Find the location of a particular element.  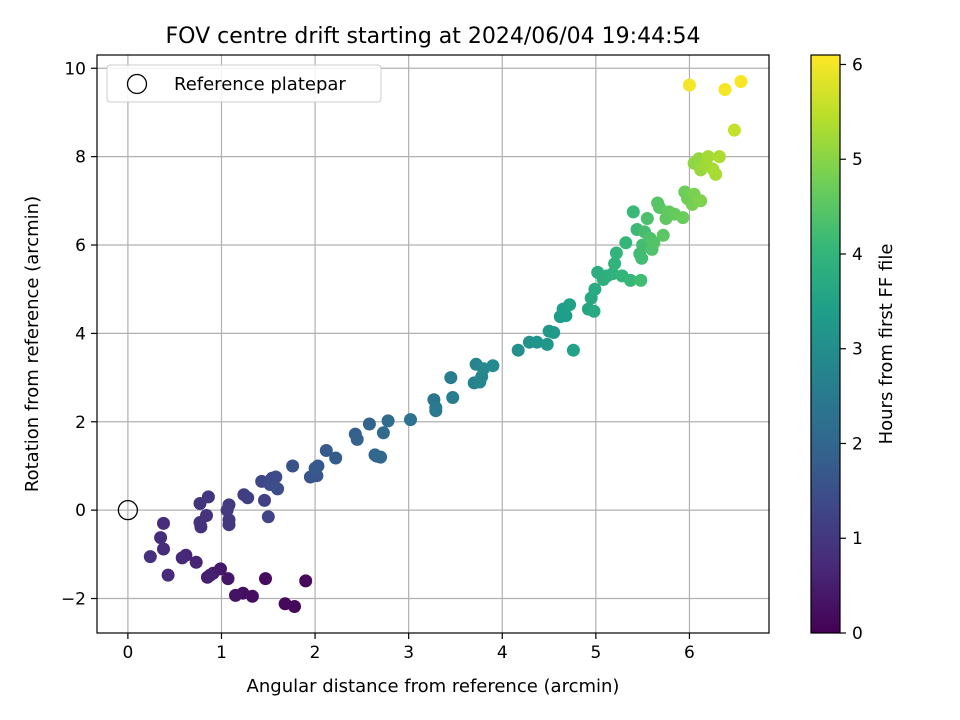

y-tick-label: 10 is located at coordinates (75, 69).